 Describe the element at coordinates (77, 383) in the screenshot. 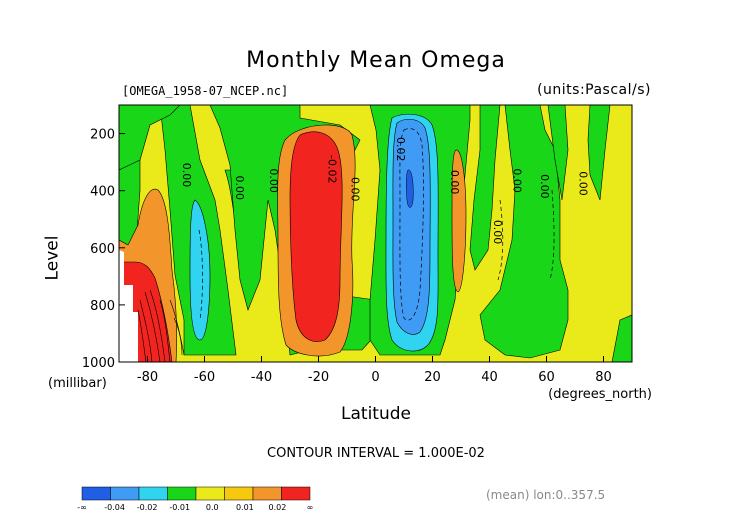

I see `y-axis-unit: (millibar)` at that location.